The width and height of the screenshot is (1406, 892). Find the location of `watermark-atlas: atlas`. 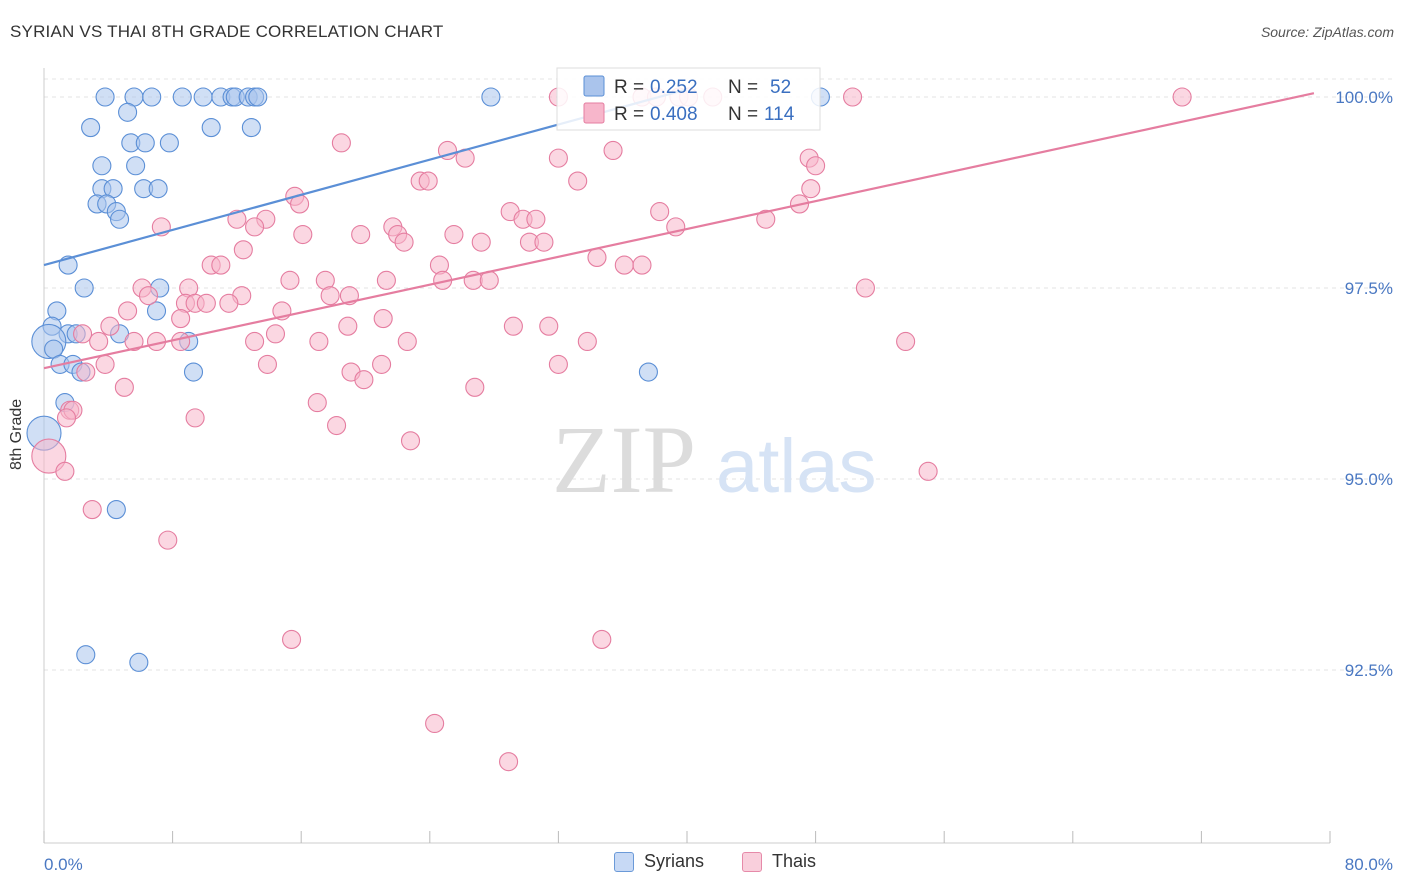

watermark-atlas: atlas is located at coordinates (796, 466).